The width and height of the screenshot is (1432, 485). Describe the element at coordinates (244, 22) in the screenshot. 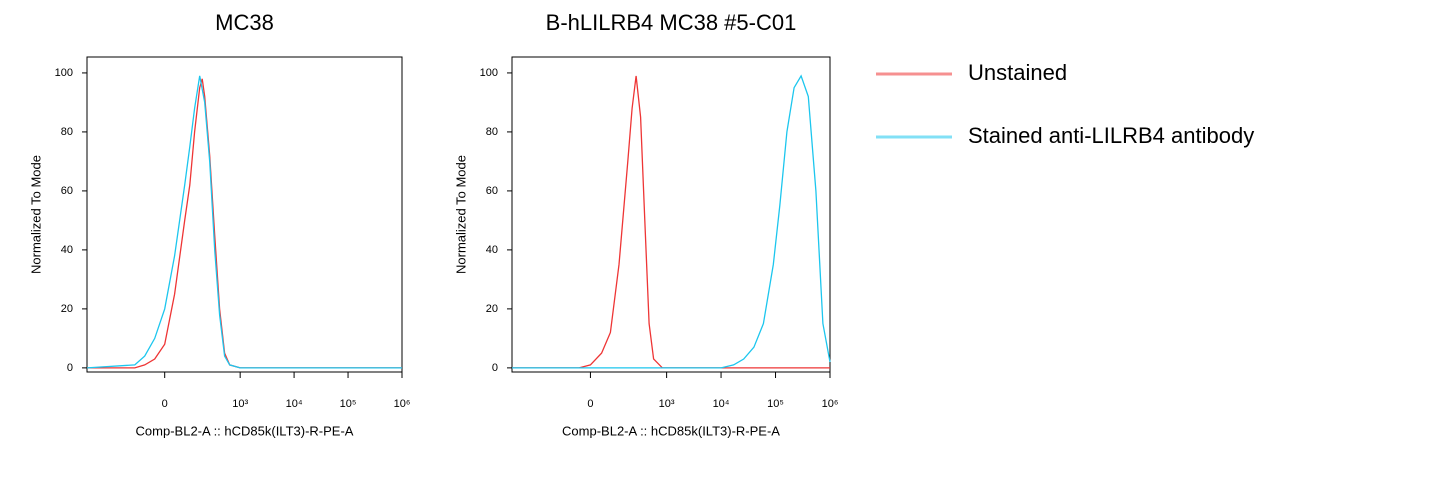

I see `chart-title: MC38` at that location.